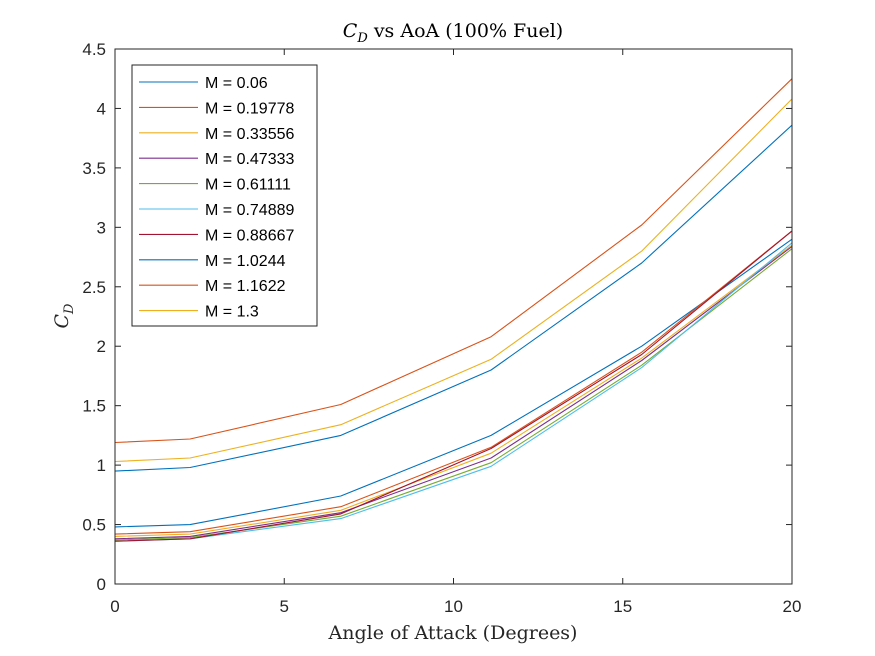 The width and height of the screenshot is (875, 656). What do you see at coordinates (465, 31) in the screenshot?
I see `title-rest: vs AoA (100% Fuel)` at bounding box center [465, 31].